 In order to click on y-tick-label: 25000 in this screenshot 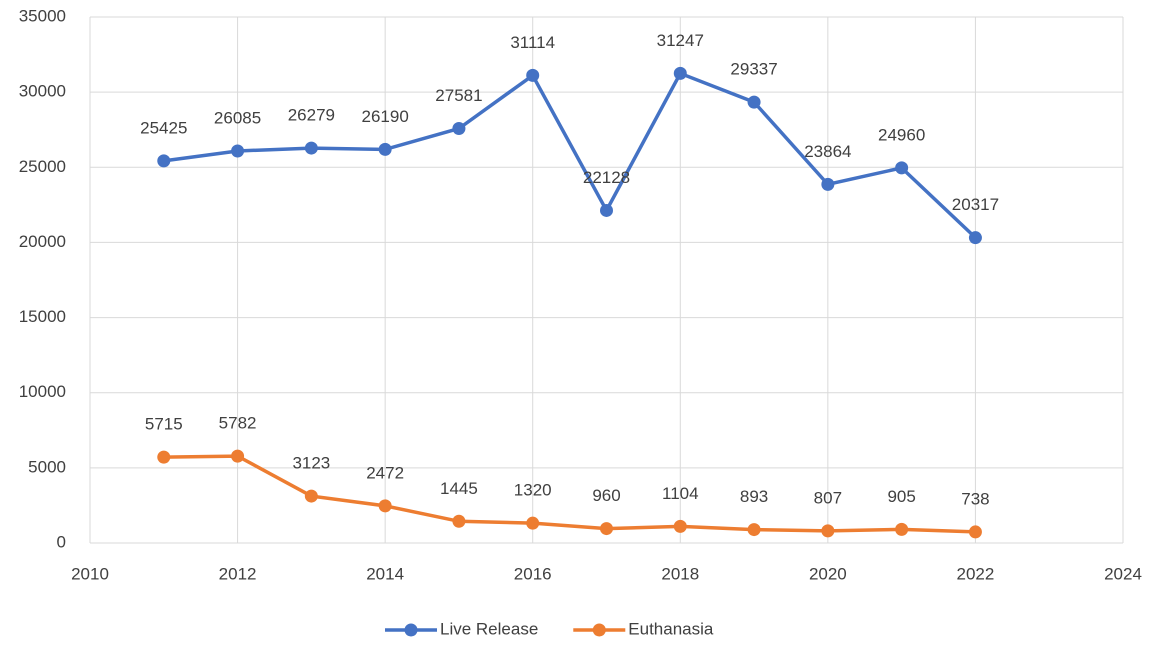, I will do `click(42, 166)`.